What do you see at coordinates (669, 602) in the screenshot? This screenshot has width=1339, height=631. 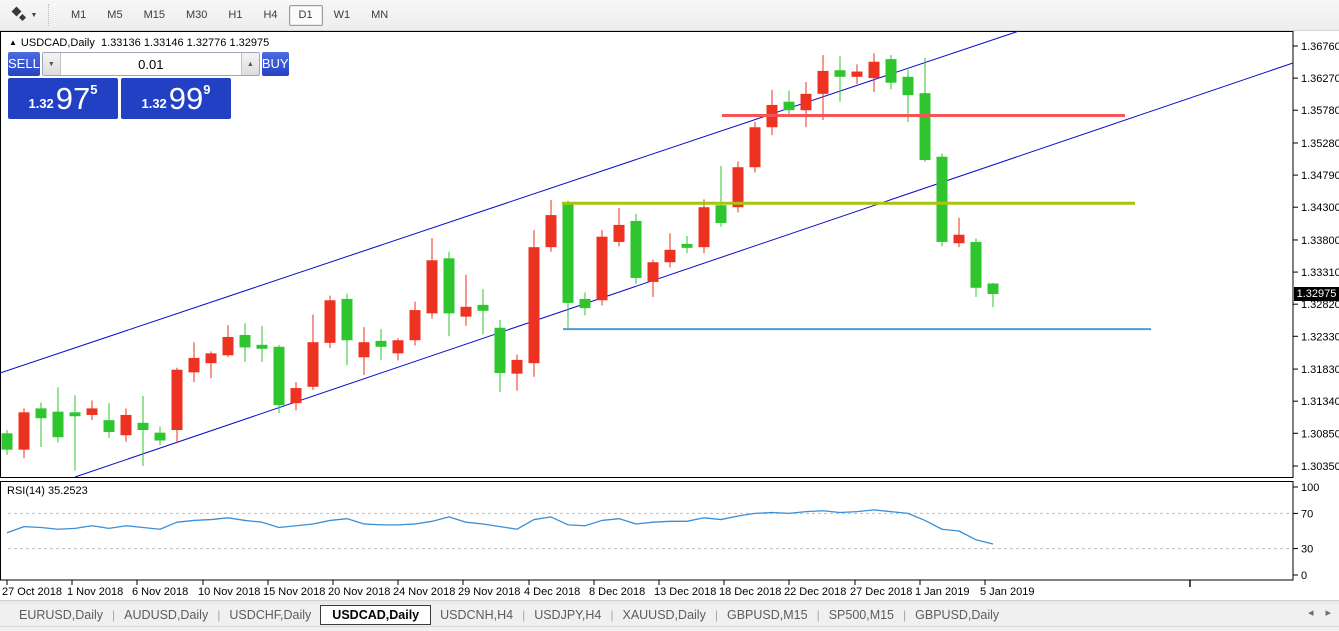 I see `horizontal-scrollbar` at bounding box center [669, 602].